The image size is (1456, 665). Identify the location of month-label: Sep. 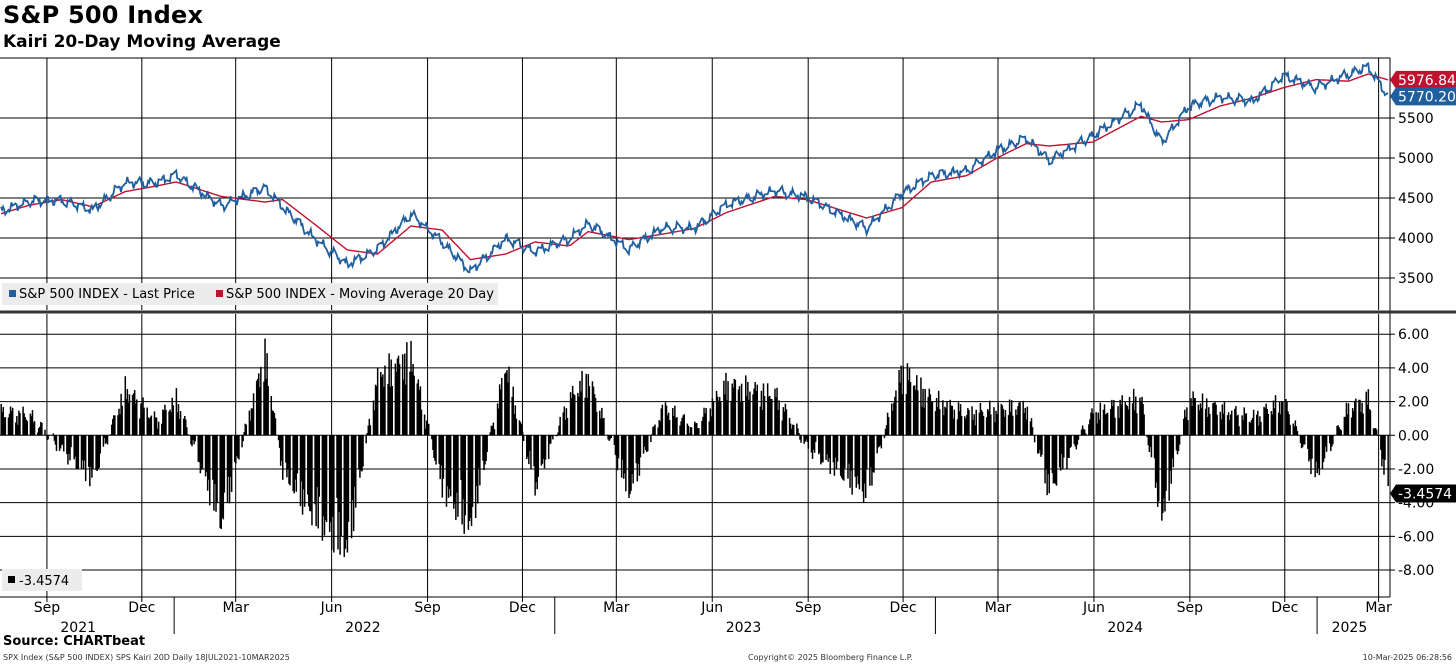
(427, 608).